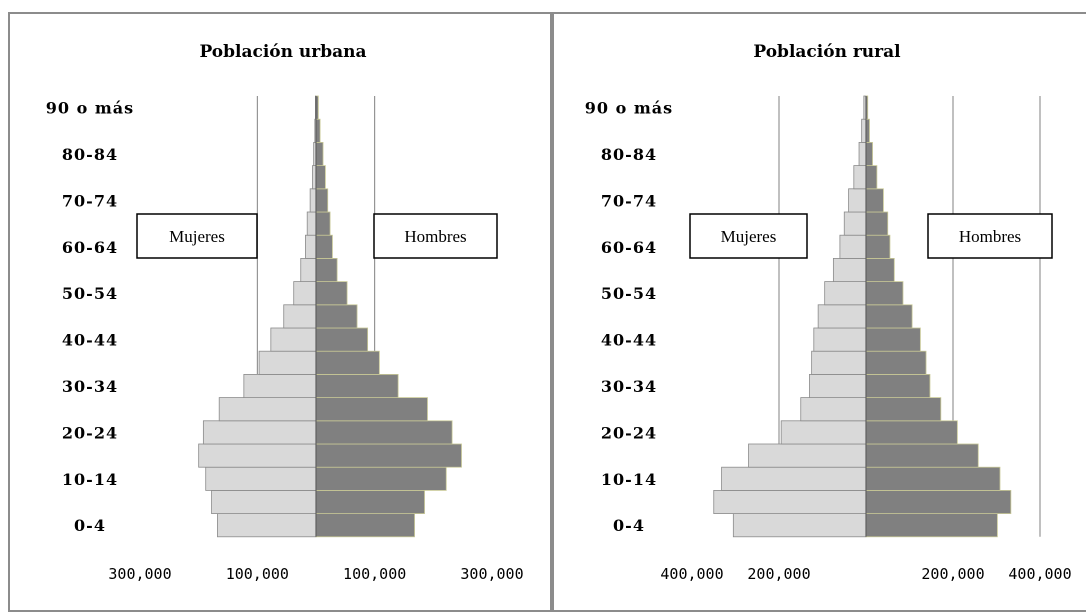 Image resolution: width=1086 pixels, height=612 pixels. What do you see at coordinates (90, 108) in the screenshot?
I see `urban-ytick-90 o más: 90 o más` at bounding box center [90, 108].